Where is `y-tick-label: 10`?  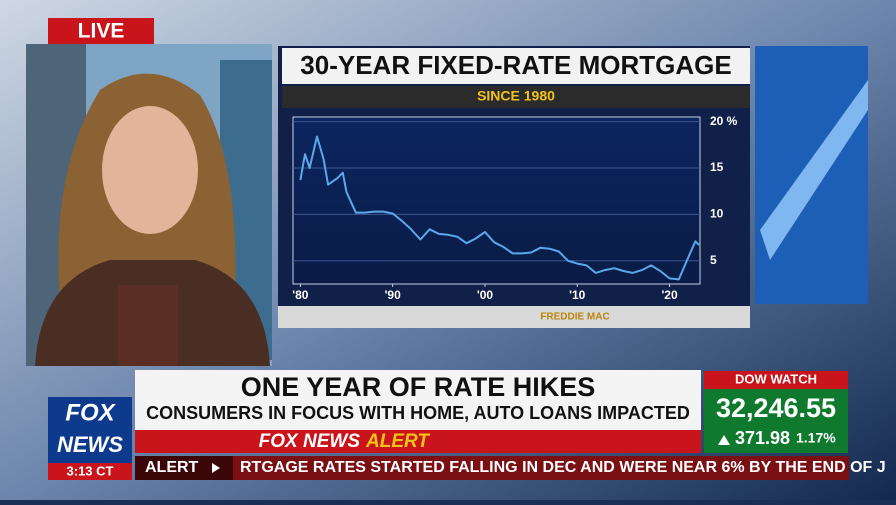
y-tick-label: 10 is located at coordinates (717, 214).